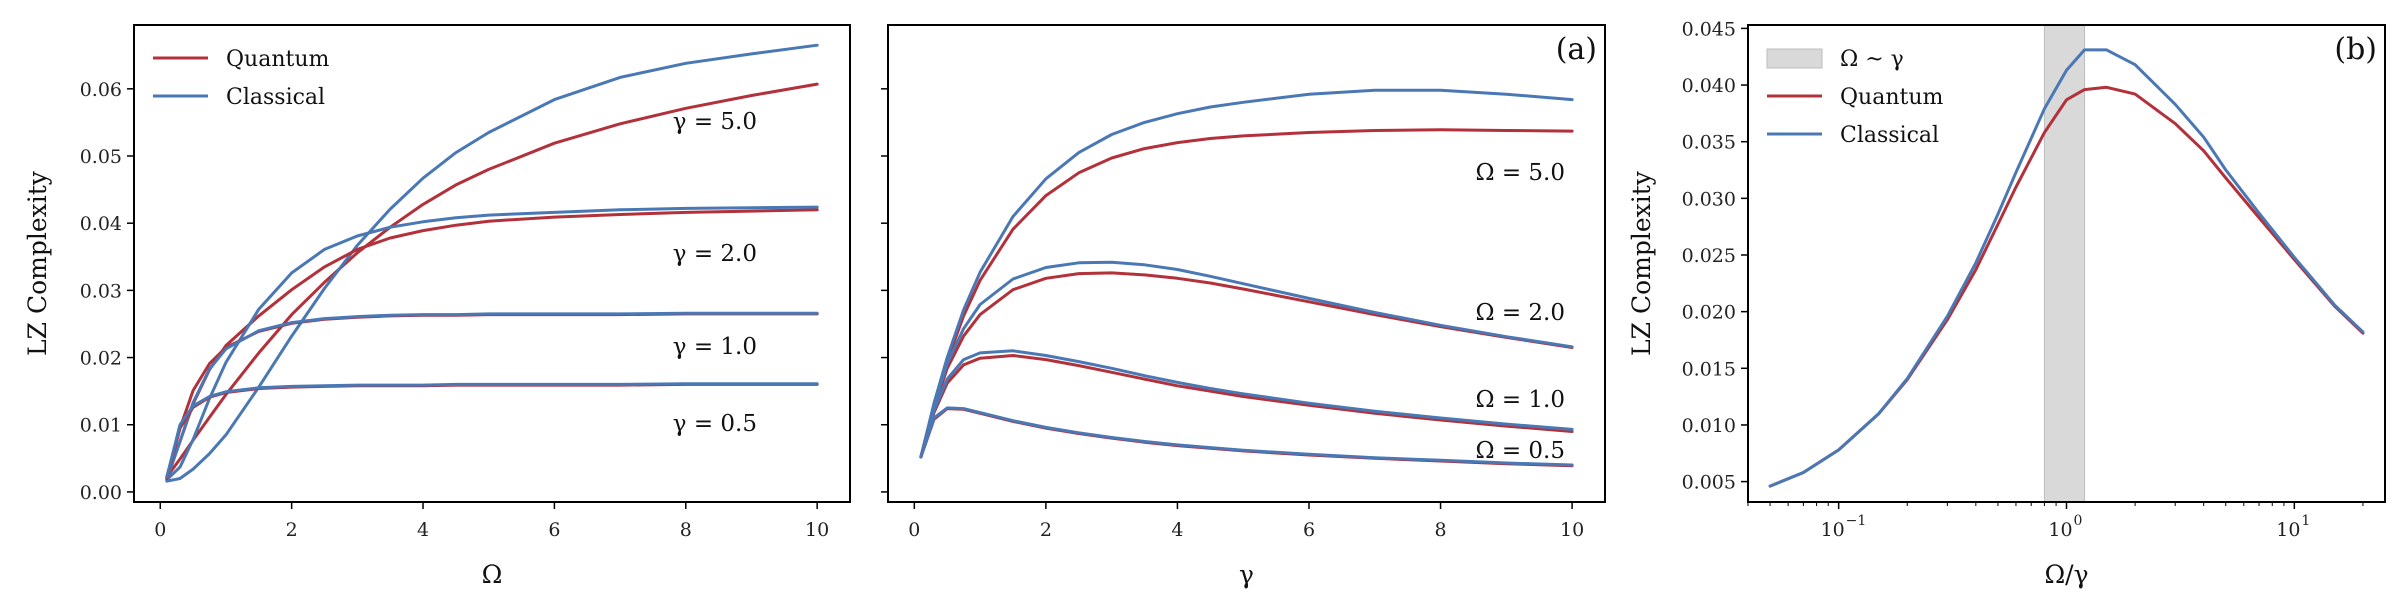 This screenshot has height=613, width=2401. Describe the element at coordinates (715, 424) in the screenshot. I see `curve-label: γ = 0.5` at that location.